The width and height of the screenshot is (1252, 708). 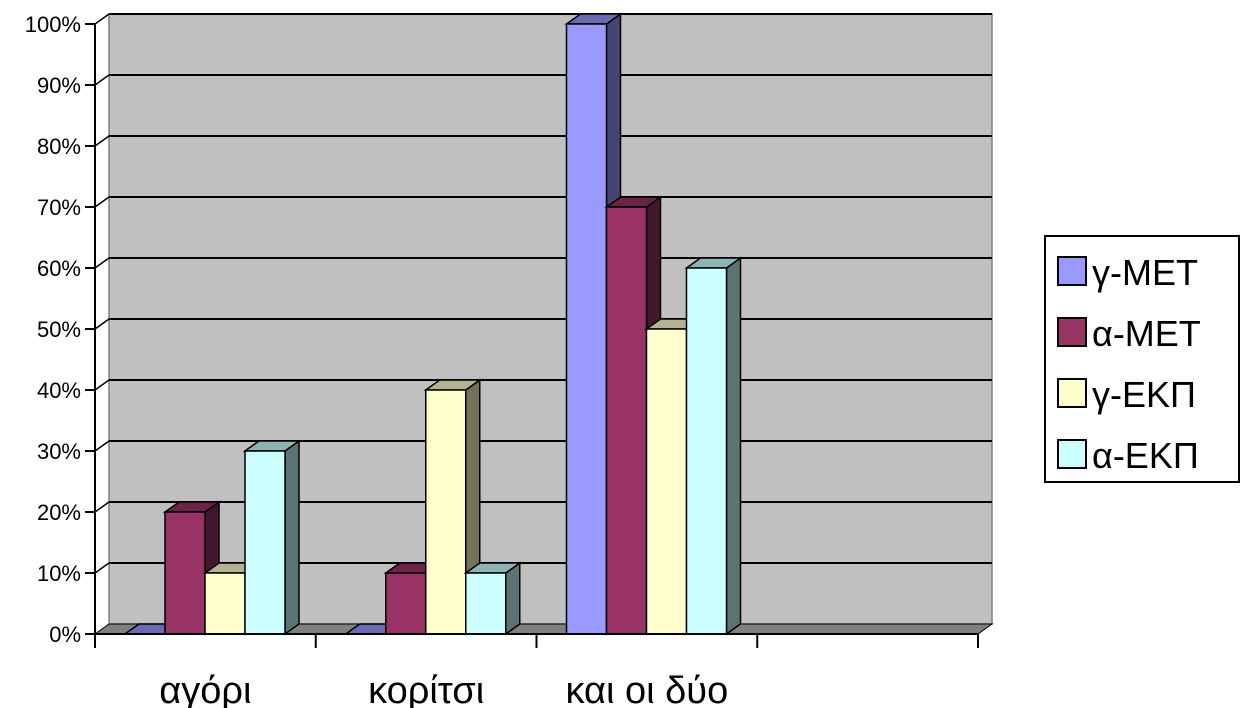 What do you see at coordinates (1144, 394) in the screenshot?
I see `legend-label: γ-ΕΚΠ` at bounding box center [1144, 394].